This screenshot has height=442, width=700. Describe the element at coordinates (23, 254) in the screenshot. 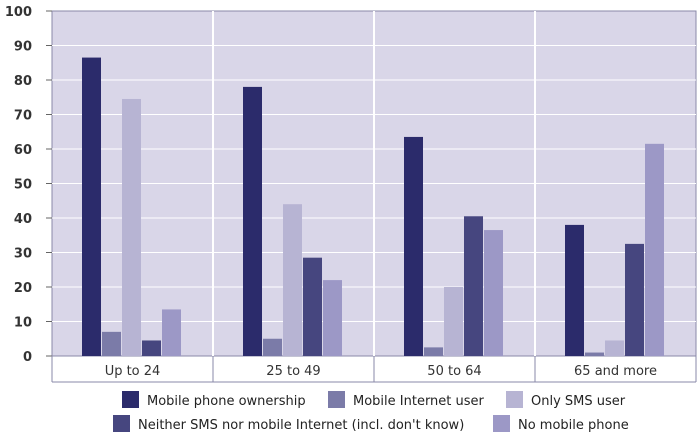

I see `y-tick-label: 30` at that location.